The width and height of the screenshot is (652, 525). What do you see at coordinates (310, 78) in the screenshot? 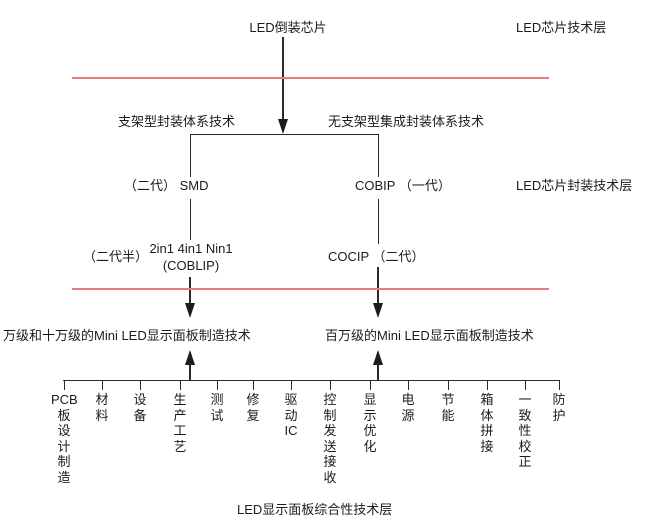
I see `layer-divider-top` at bounding box center [310, 78].